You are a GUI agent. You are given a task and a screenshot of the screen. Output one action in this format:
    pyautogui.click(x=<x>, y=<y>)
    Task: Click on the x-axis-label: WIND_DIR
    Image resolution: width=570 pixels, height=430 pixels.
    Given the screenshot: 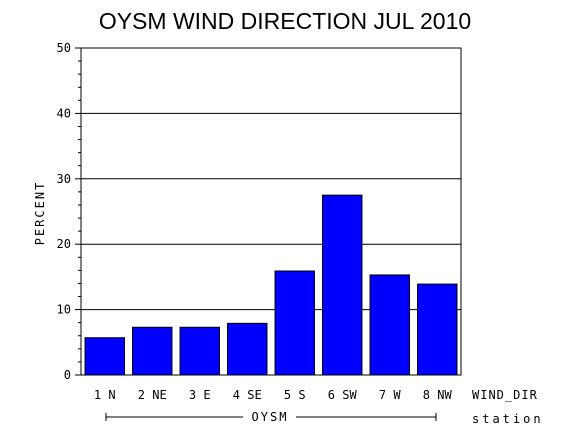 What is the action you would take?
    pyautogui.click(x=505, y=395)
    